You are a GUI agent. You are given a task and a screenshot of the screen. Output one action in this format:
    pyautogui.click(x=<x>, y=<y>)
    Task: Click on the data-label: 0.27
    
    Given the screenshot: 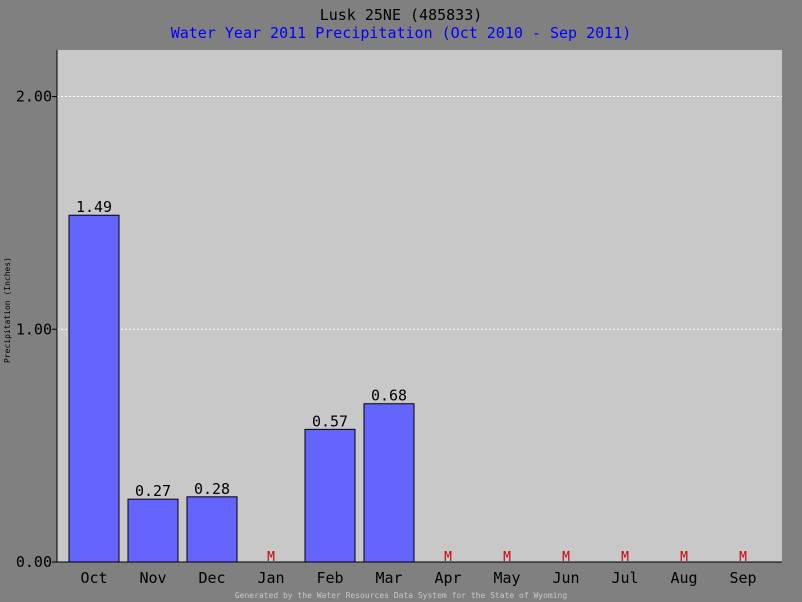 What is the action you would take?
    pyautogui.click(x=153, y=491)
    